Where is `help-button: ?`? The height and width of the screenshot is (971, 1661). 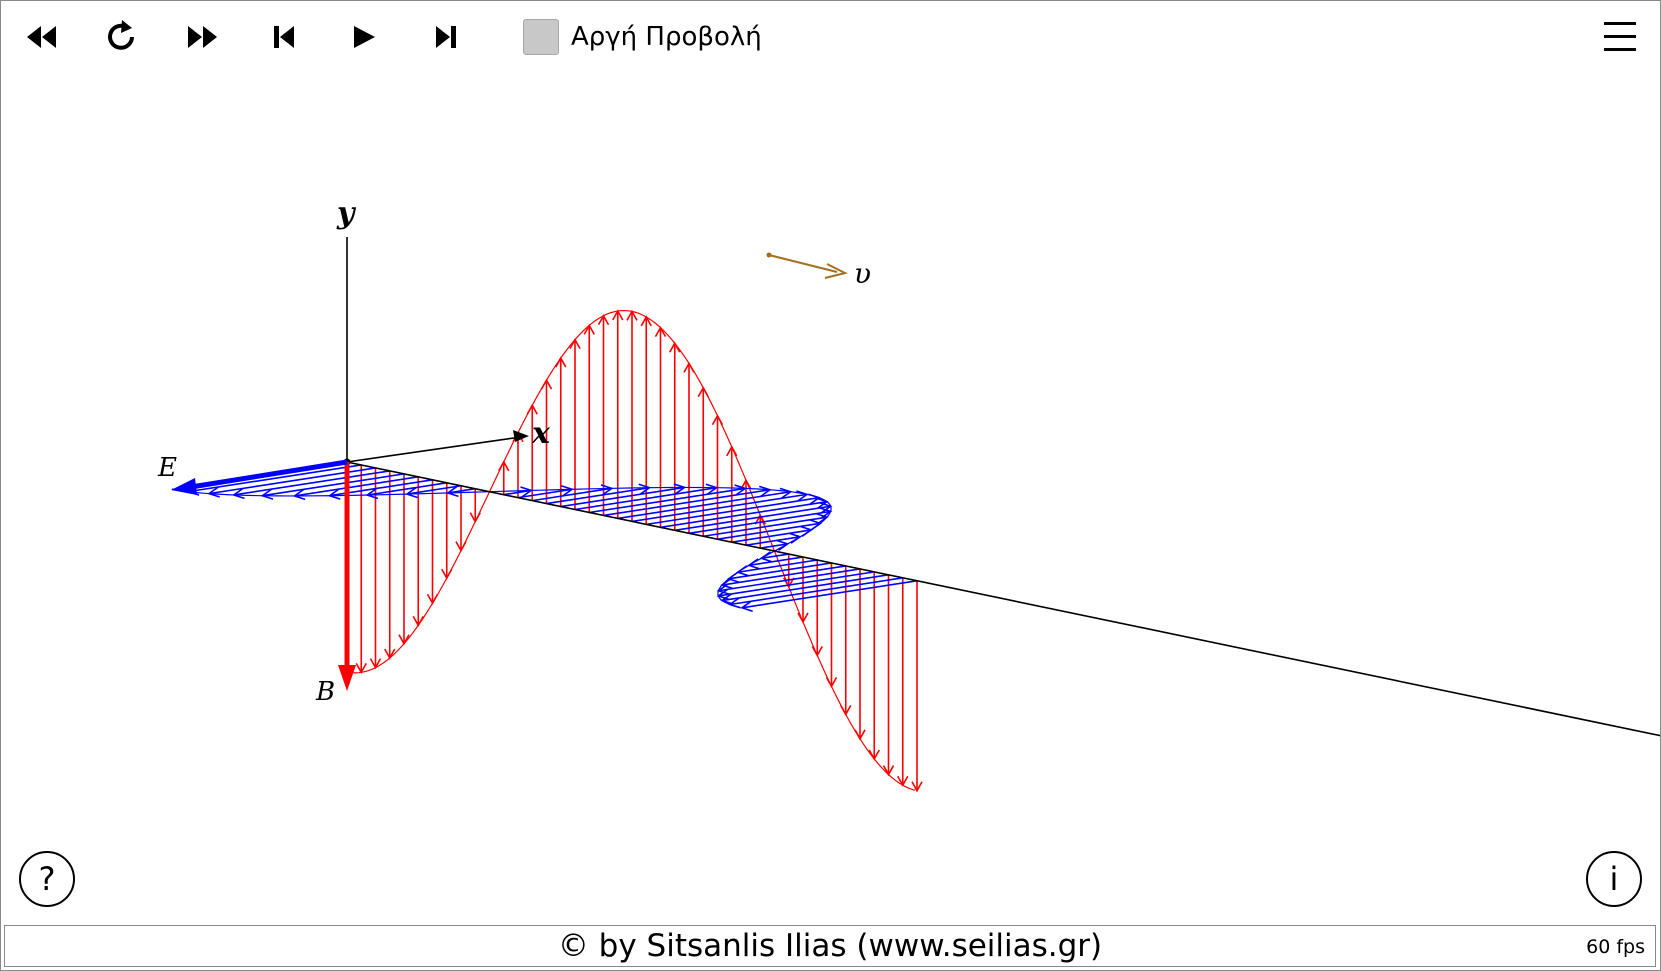 help-button: ? is located at coordinates (47, 879).